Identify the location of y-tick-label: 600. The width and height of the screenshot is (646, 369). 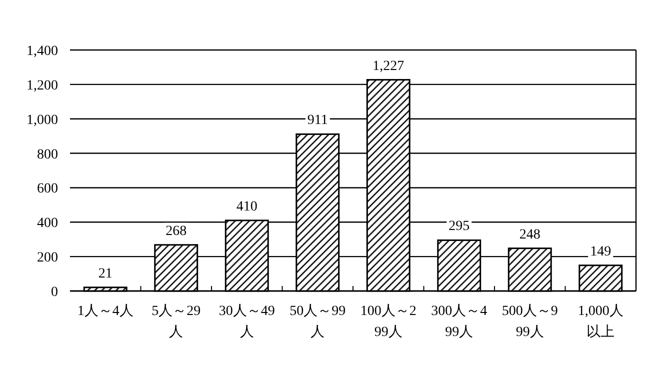
(47, 189).